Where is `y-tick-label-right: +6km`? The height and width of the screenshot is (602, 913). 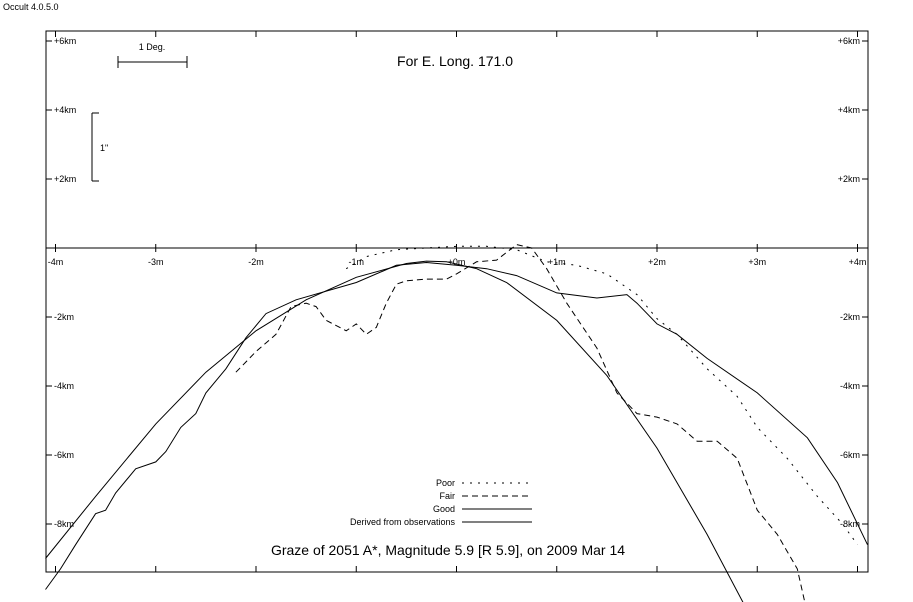 y-tick-label-right: +6km is located at coordinates (849, 41).